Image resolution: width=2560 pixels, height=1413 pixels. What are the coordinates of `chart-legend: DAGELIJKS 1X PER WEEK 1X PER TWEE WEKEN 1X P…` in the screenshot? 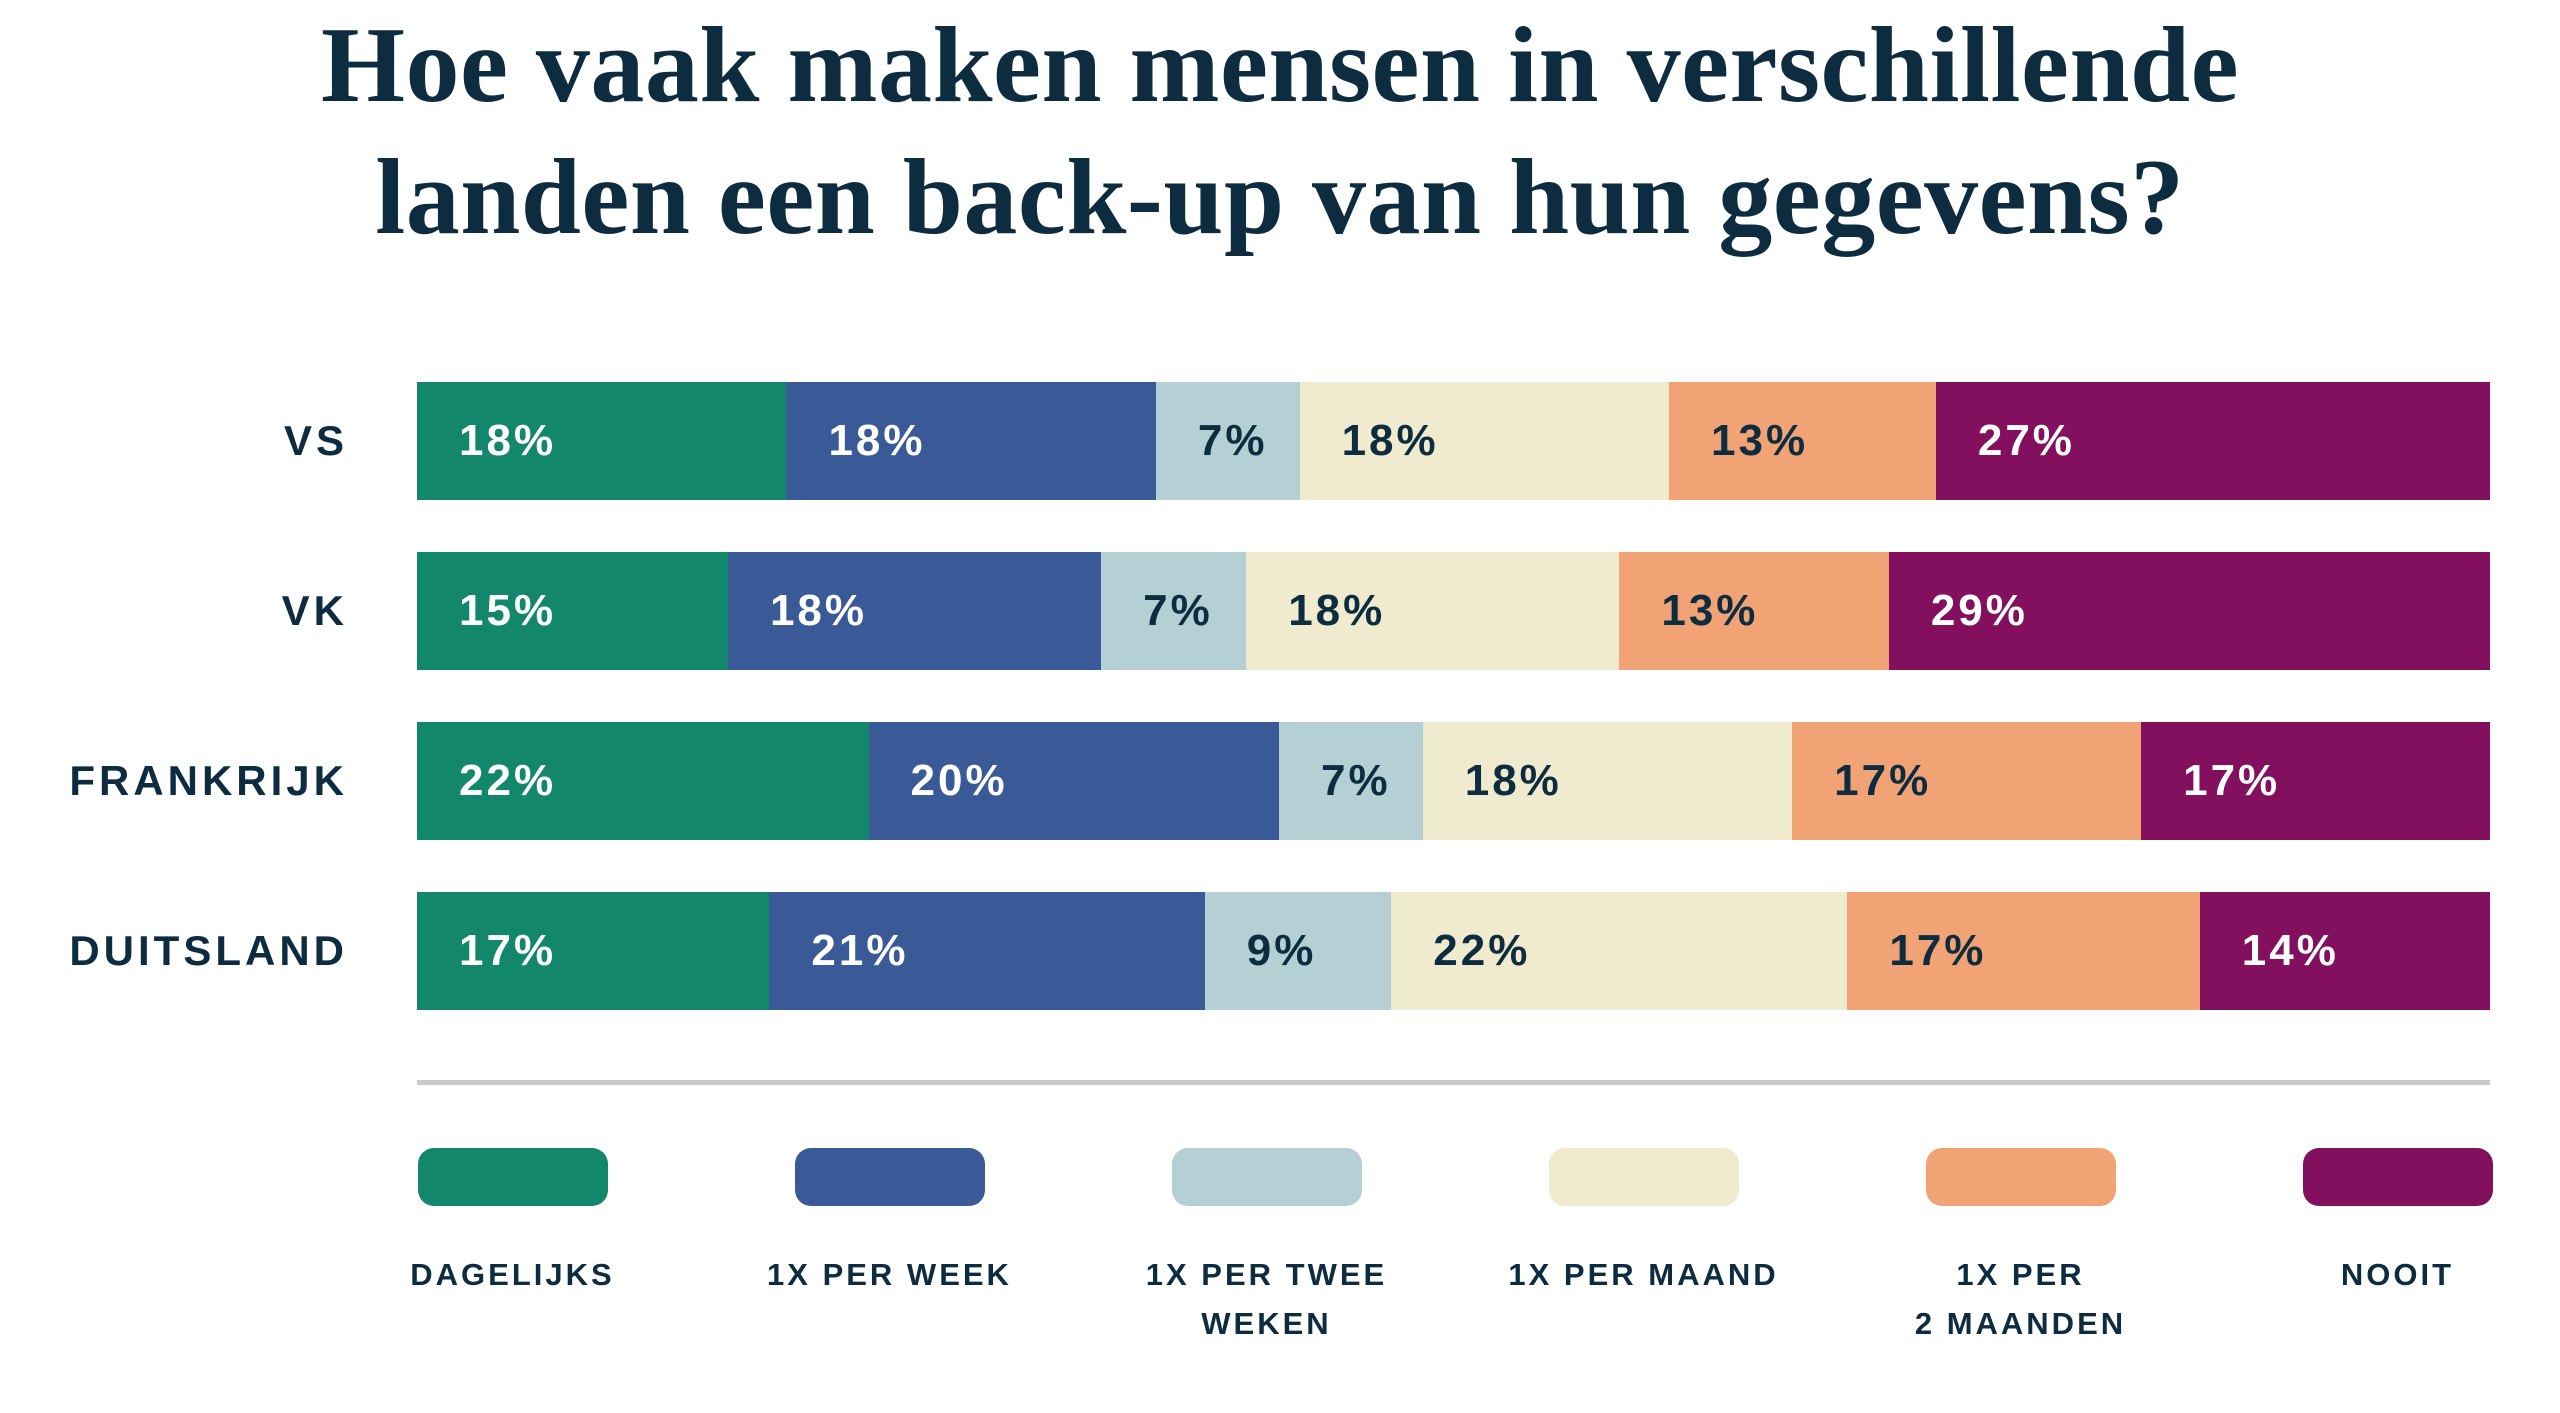 It's located at (1442, 1248).